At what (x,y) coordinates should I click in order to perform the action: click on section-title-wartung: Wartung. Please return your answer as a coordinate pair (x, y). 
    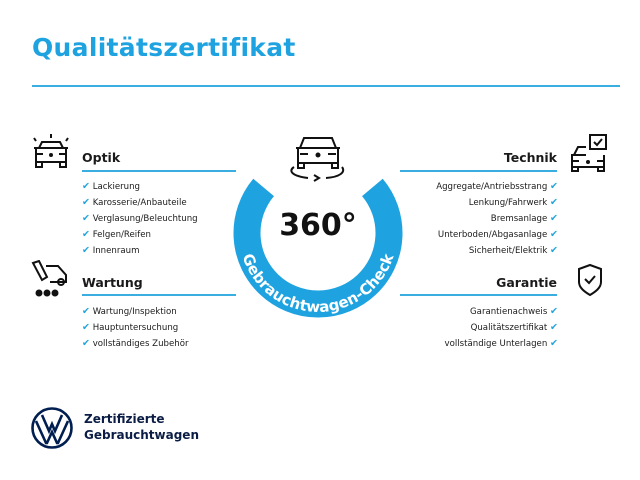
    Looking at the image, I should click on (112, 282).